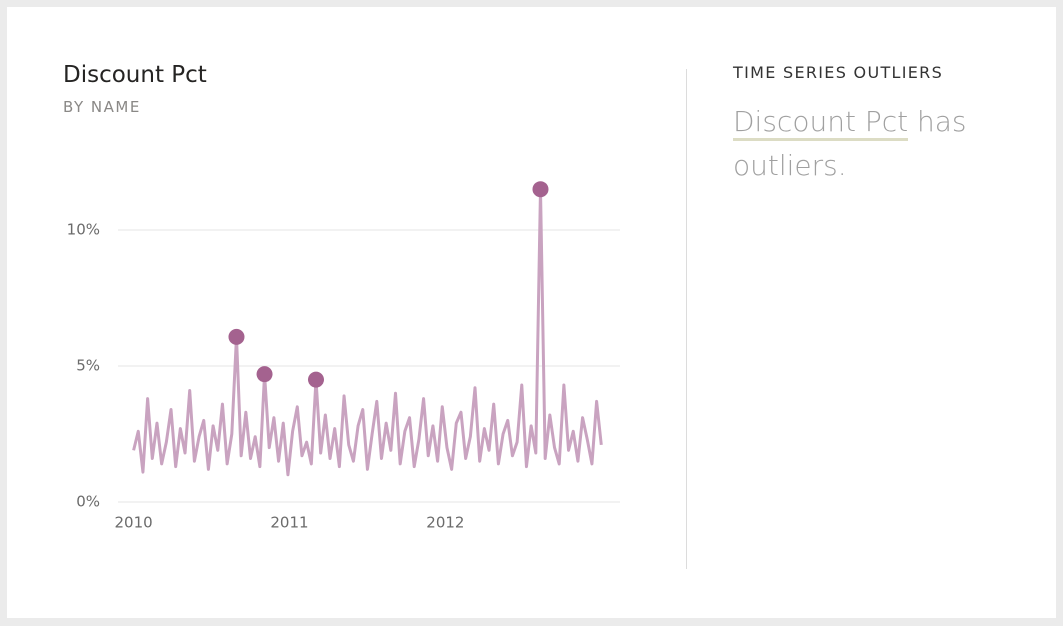  Describe the element at coordinates (102, 107) in the screenshot. I see `chart-subtitle: BY NAME` at that location.